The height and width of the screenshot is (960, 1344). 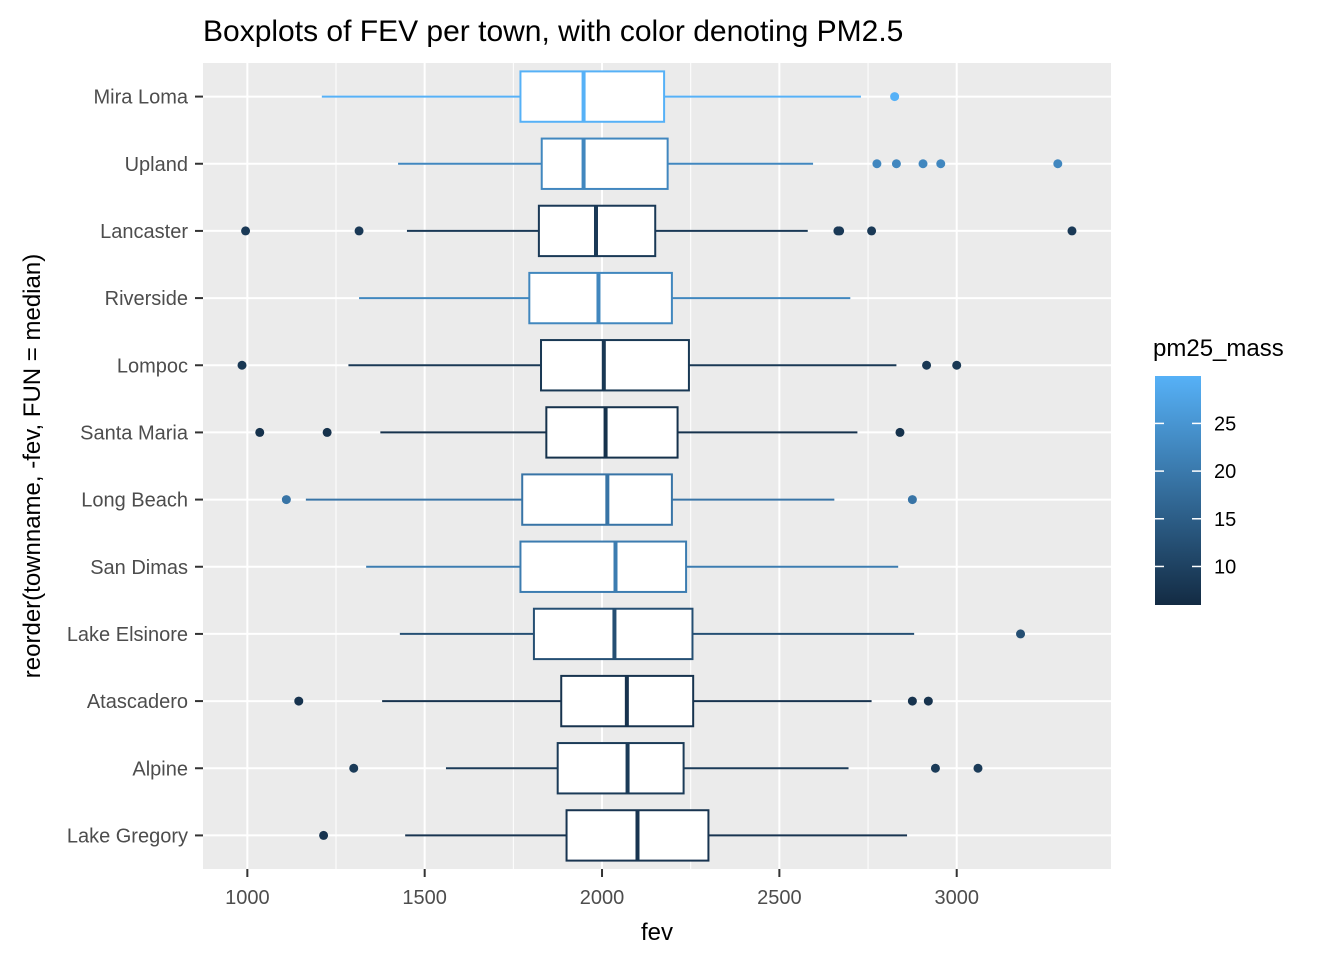 I want to click on y-tick-label: San Dimas, so click(x=139, y=568).